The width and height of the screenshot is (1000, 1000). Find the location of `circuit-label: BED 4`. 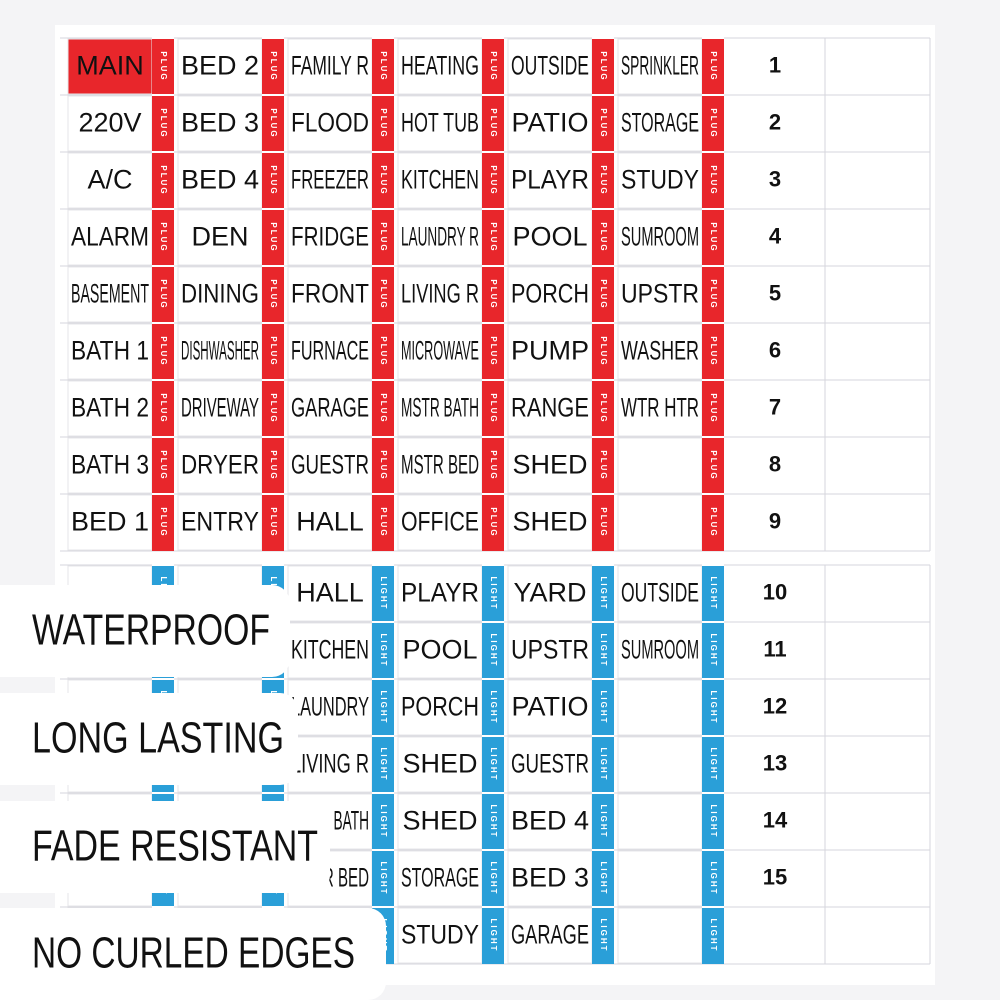

circuit-label: BED 4 is located at coordinates (220, 180).